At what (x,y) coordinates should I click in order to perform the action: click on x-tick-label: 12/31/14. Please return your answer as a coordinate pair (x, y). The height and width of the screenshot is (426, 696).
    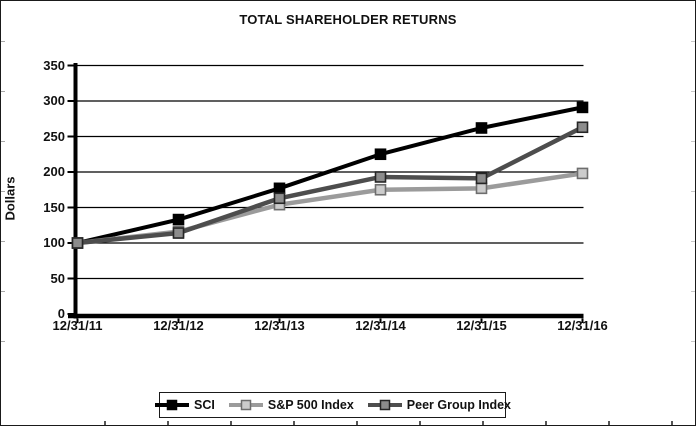
    Looking at the image, I should click on (380, 325).